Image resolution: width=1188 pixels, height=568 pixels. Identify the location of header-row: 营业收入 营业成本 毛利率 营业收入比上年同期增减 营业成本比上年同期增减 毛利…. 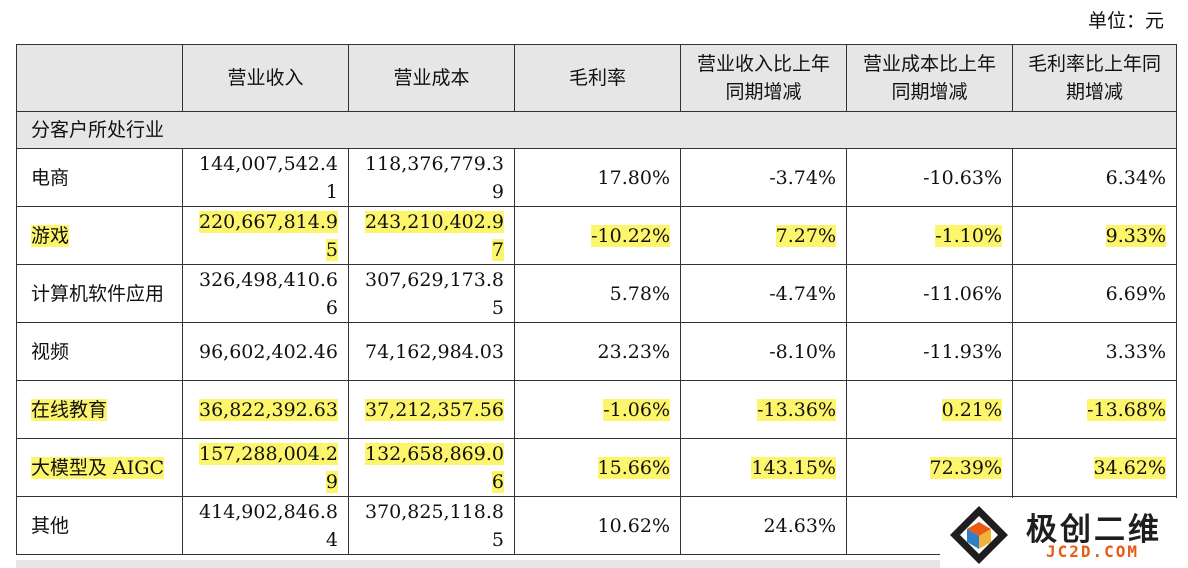
(596, 78).